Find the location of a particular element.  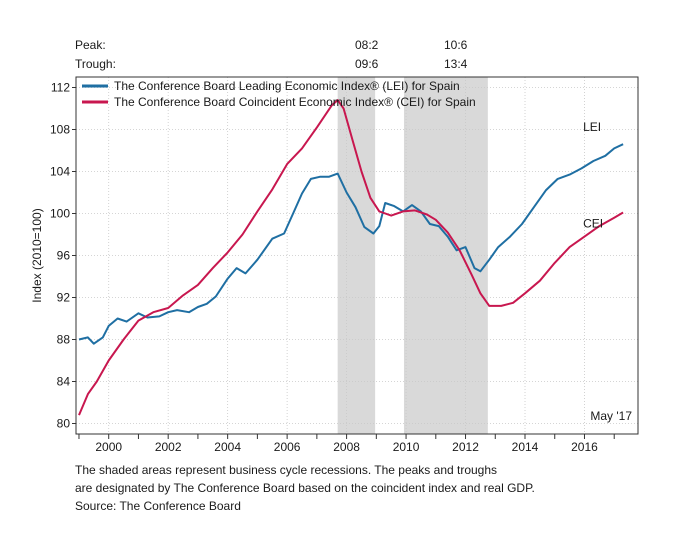

y-tick-label: 88 is located at coordinates (64, 340).